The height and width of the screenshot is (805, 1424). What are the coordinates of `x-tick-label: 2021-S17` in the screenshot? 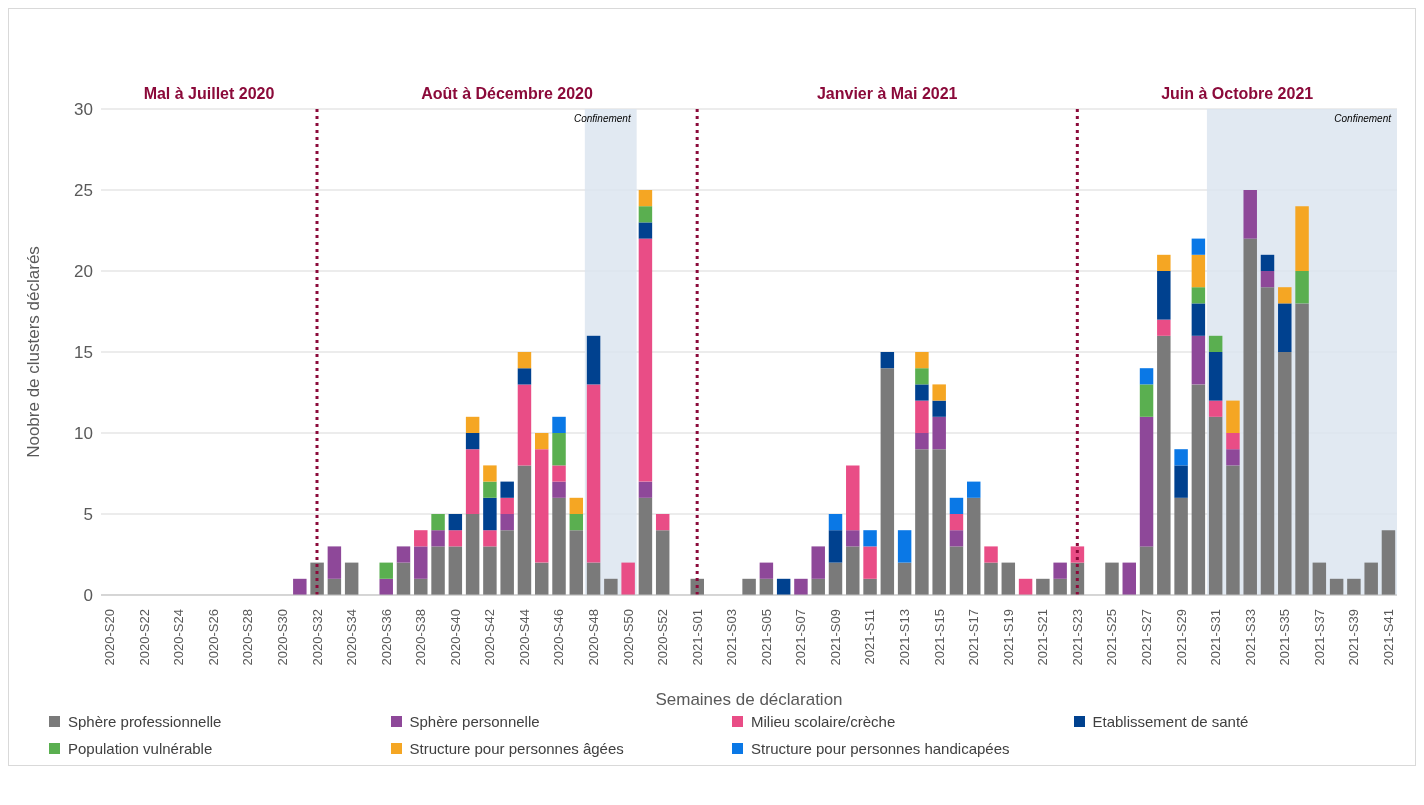 It's located at (974, 637).